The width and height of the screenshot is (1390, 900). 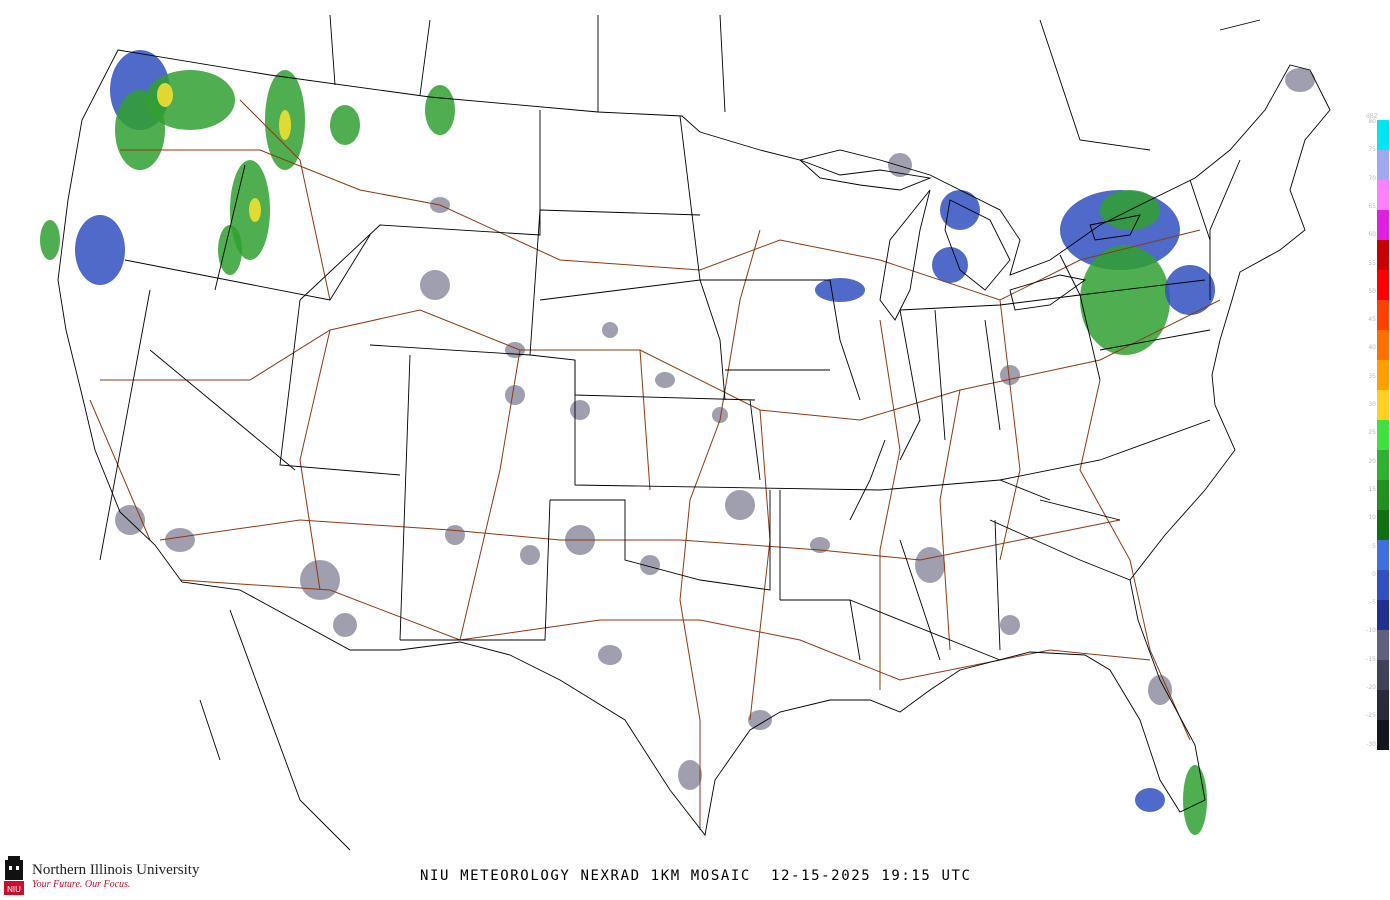 I want to click on legend-label: 30, so click(x=1372, y=404).